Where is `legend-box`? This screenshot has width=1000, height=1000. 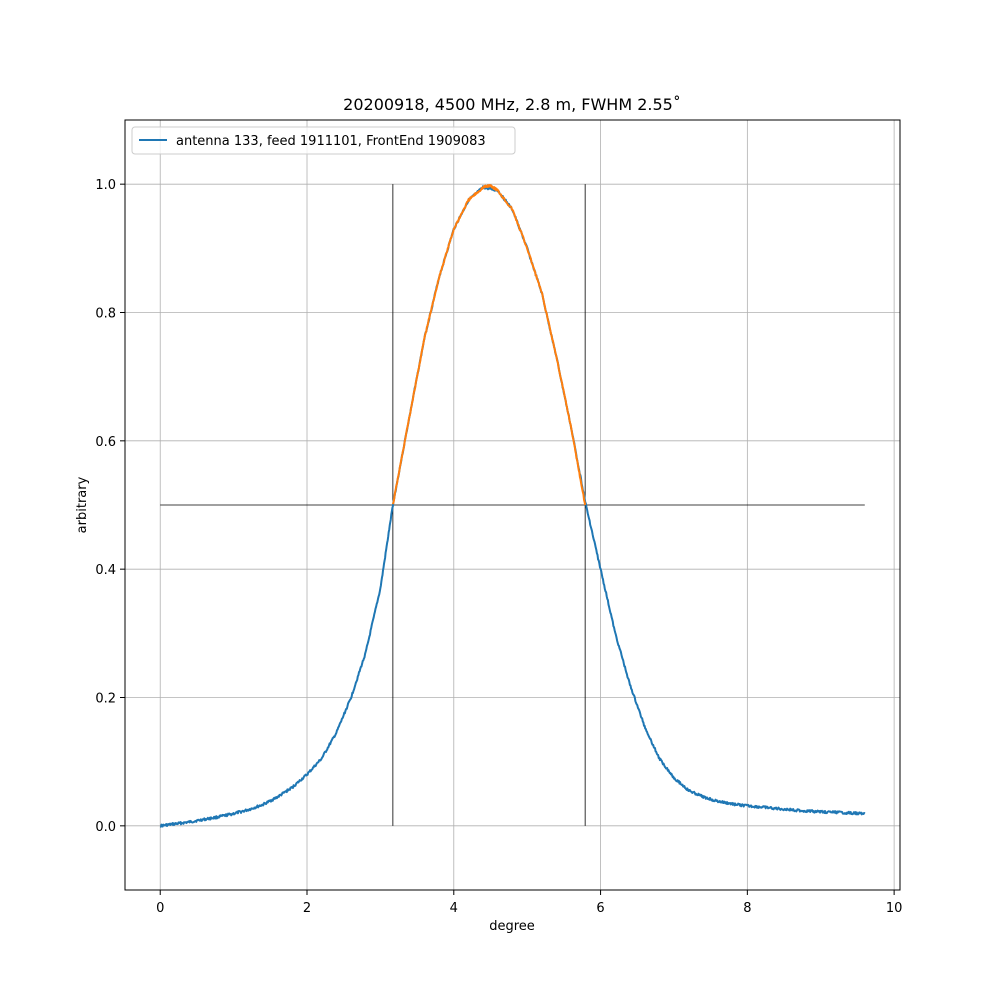 legend-box is located at coordinates (323, 140).